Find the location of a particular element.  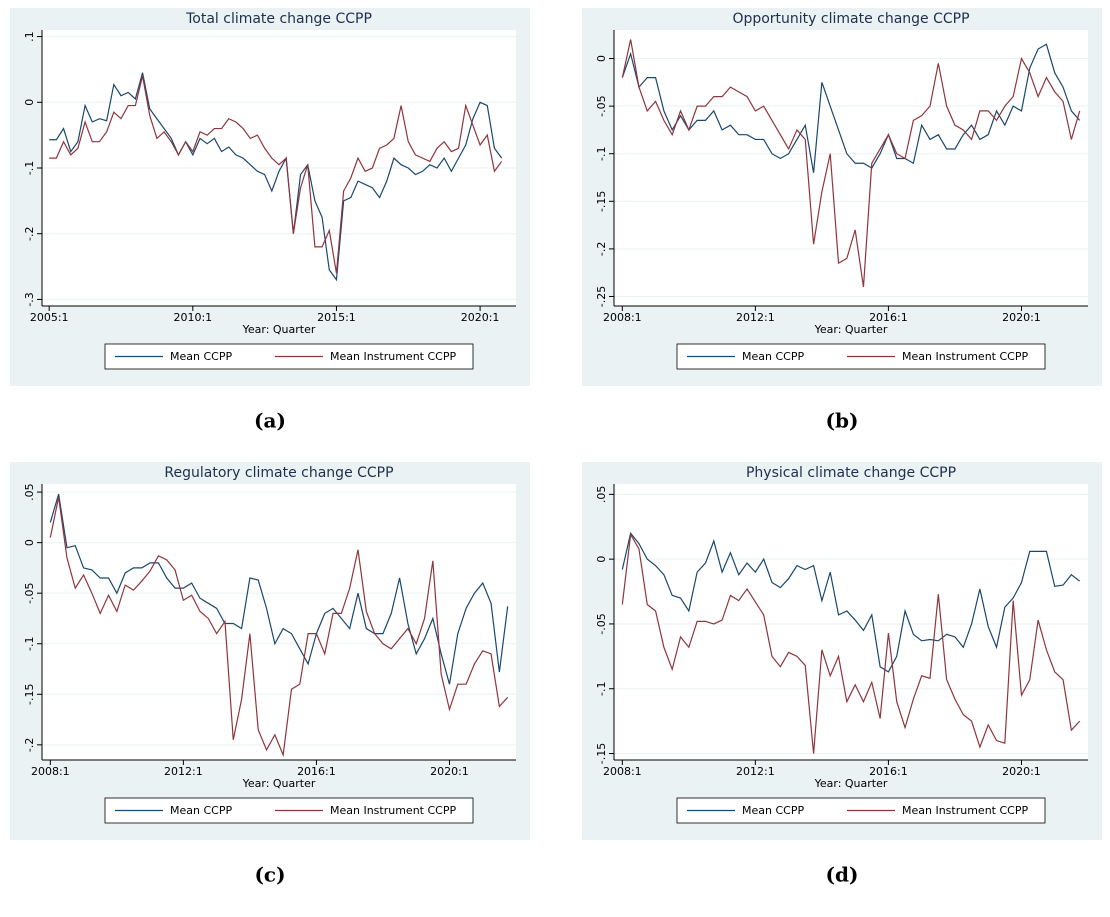

y-tick-label: .1 is located at coordinates (29, 36).